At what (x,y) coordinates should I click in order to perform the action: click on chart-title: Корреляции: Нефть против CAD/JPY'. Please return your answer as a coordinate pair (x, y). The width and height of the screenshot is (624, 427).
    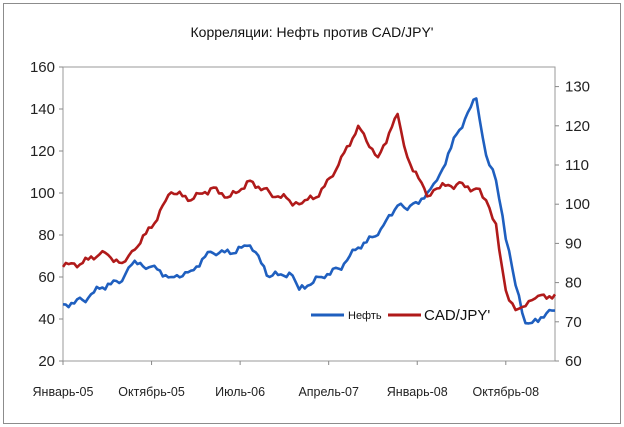
    Looking at the image, I should click on (312, 32).